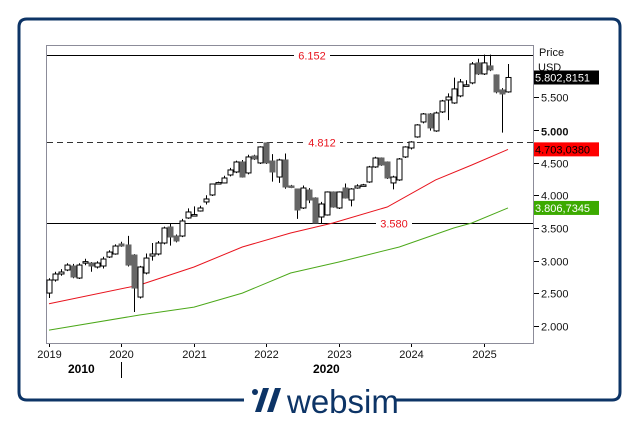 This screenshot has height=421, width=639. Describe the element at coordinates (326, 369) in the screenshot. I see `decade-label-2020: 2020` at that location.